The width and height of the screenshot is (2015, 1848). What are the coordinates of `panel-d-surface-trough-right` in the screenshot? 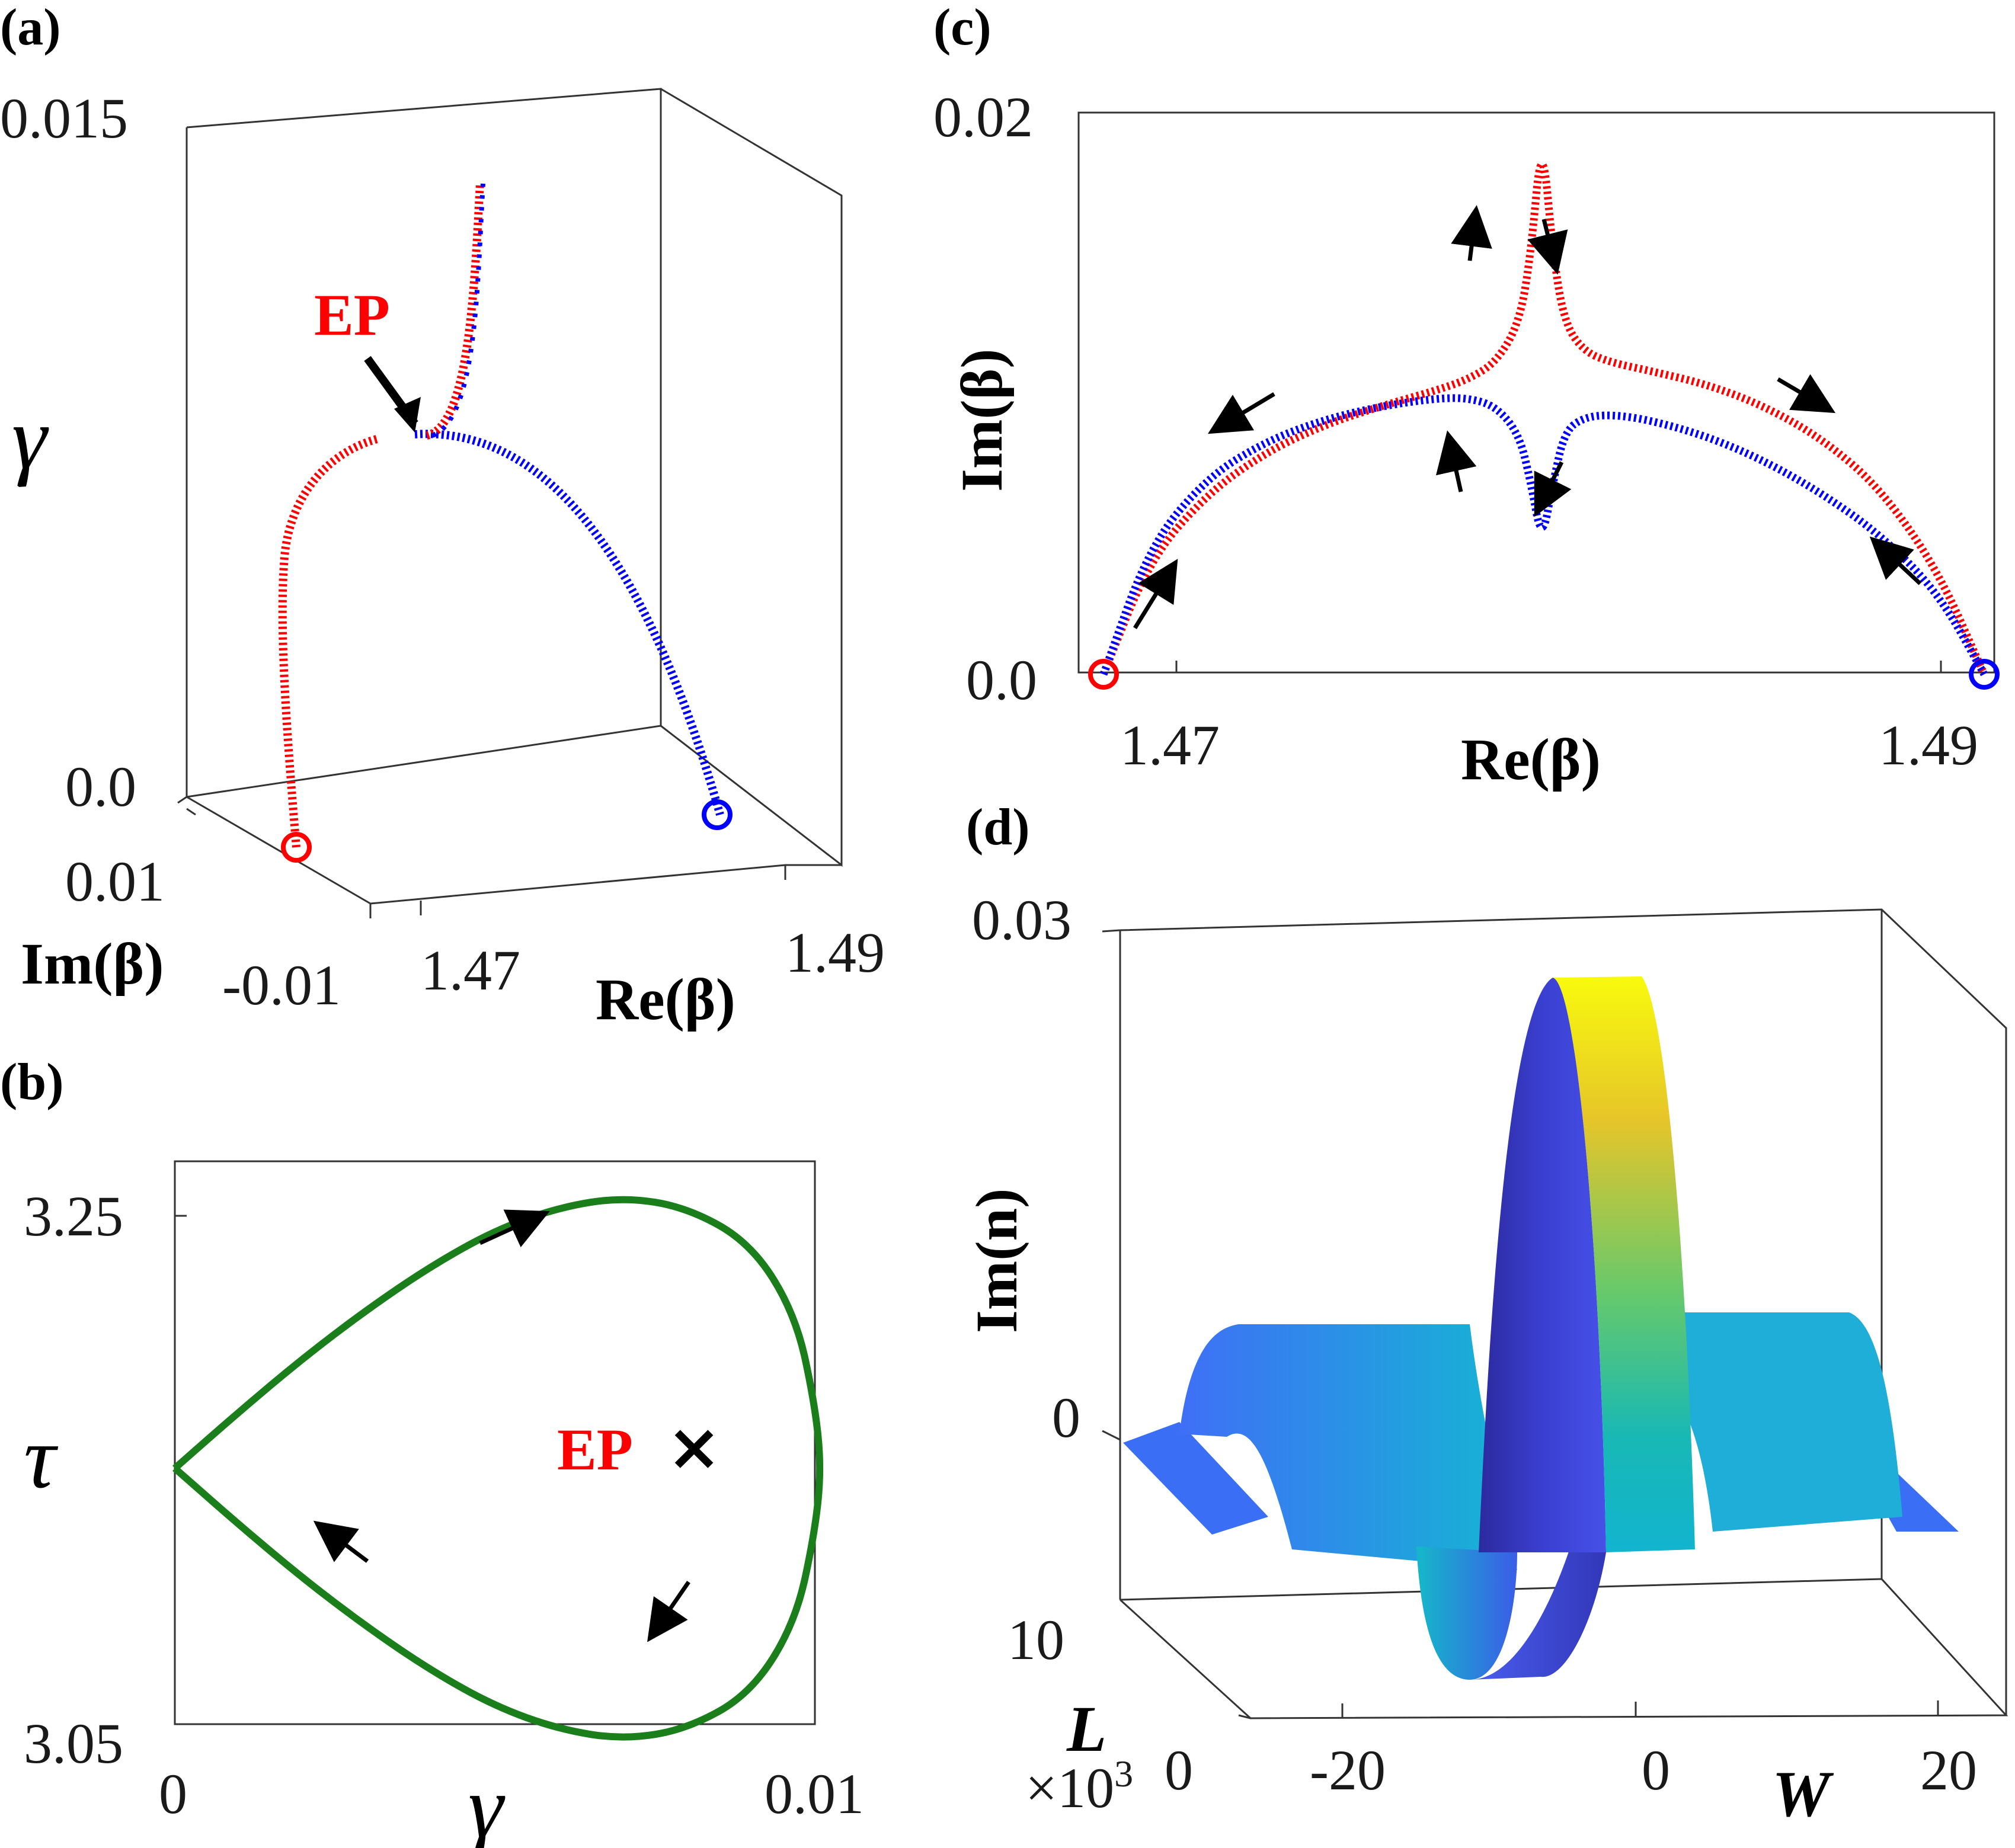 It's located at (1538, 1613).